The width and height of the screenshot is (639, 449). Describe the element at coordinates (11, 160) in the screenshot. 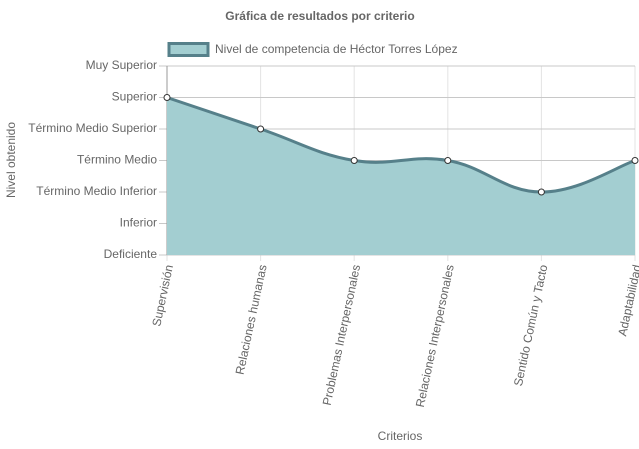

I see `y-axis-title: Nivel obtenido` at that location.